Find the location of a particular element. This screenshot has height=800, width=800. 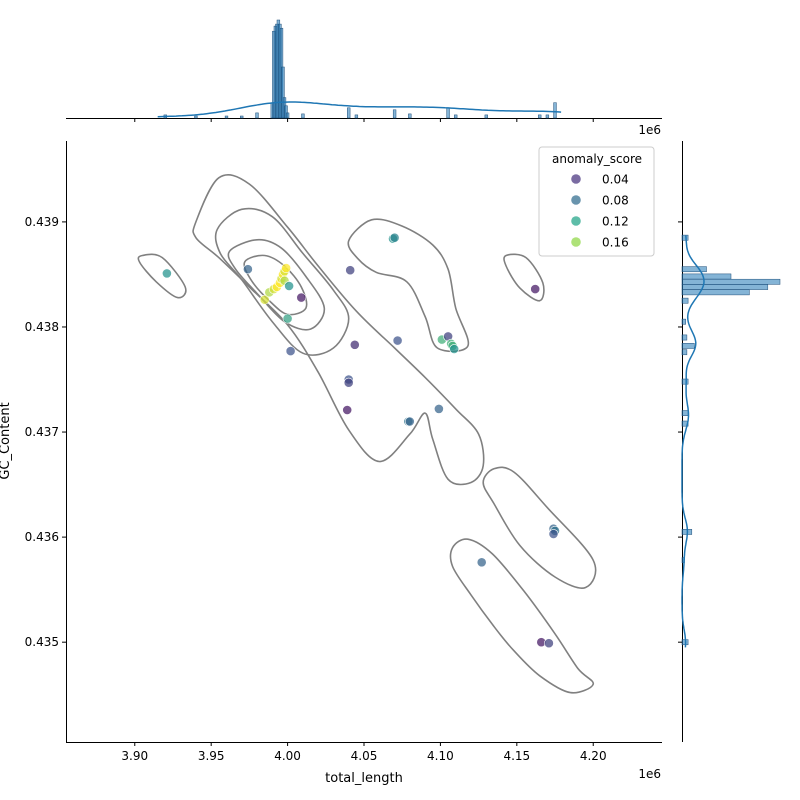

right-kde-curve is located at coordinates (693, 441).